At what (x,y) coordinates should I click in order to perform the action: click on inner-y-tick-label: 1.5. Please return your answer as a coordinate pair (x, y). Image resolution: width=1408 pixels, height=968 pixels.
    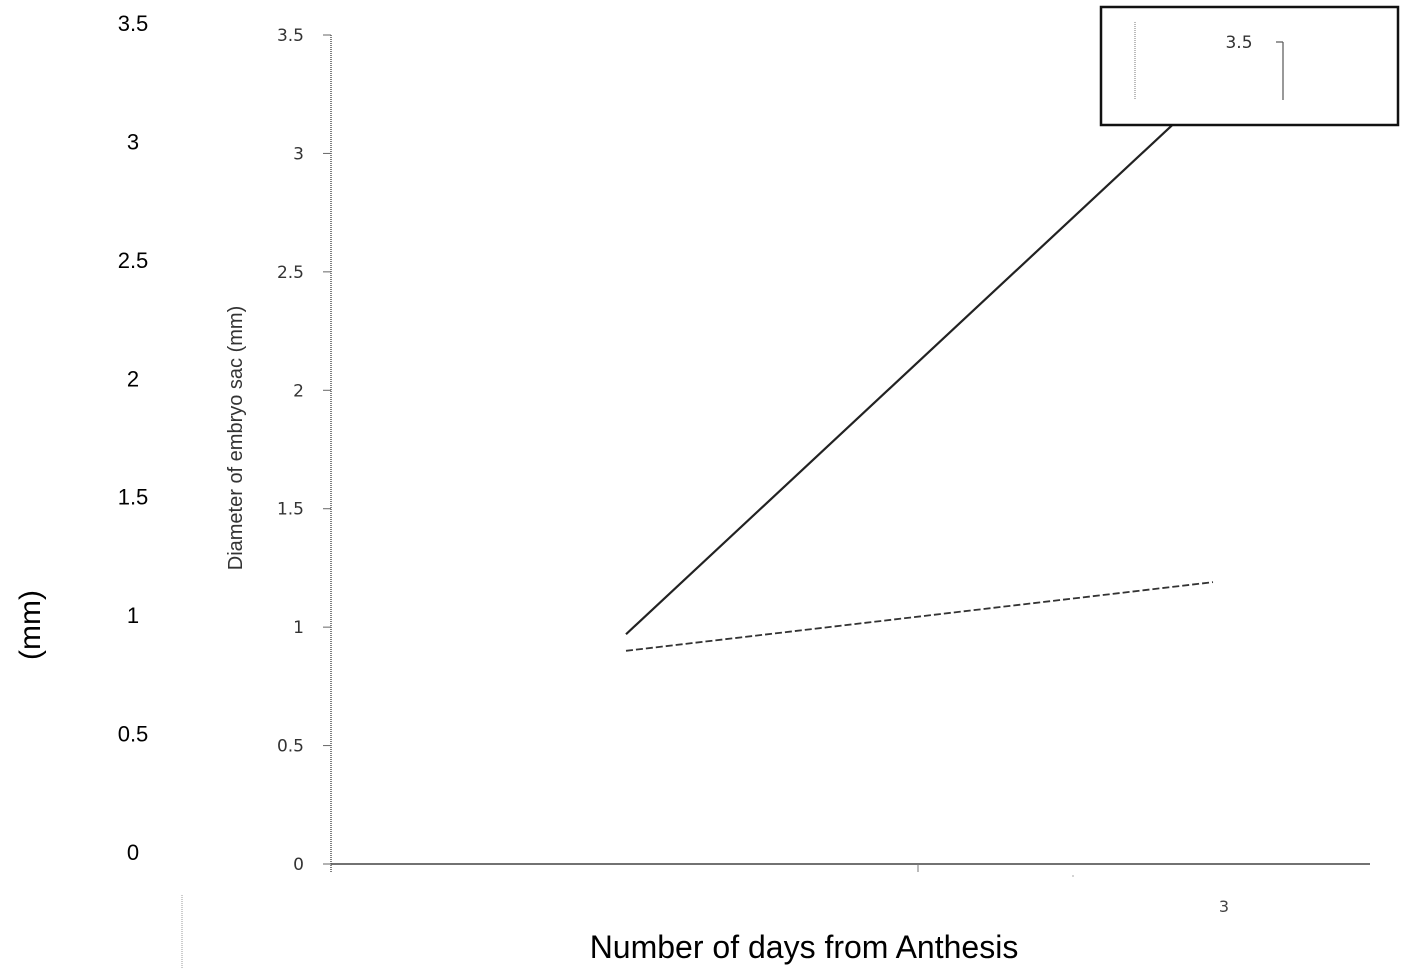
    Looking at the image, I should click on (290, 510).